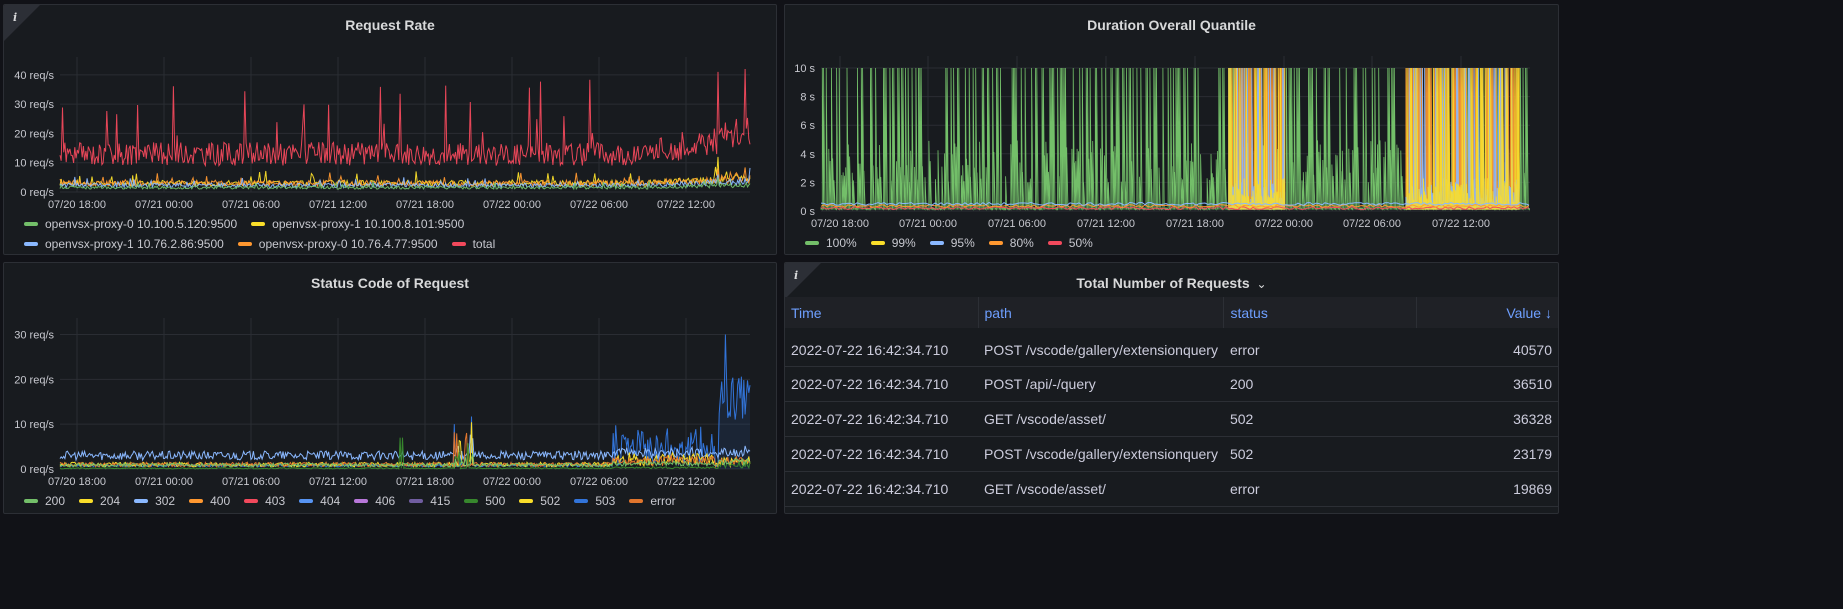  Describe the element at coordinates (594, 501) in the screenshot. I see `legend-item: 503` at that location.